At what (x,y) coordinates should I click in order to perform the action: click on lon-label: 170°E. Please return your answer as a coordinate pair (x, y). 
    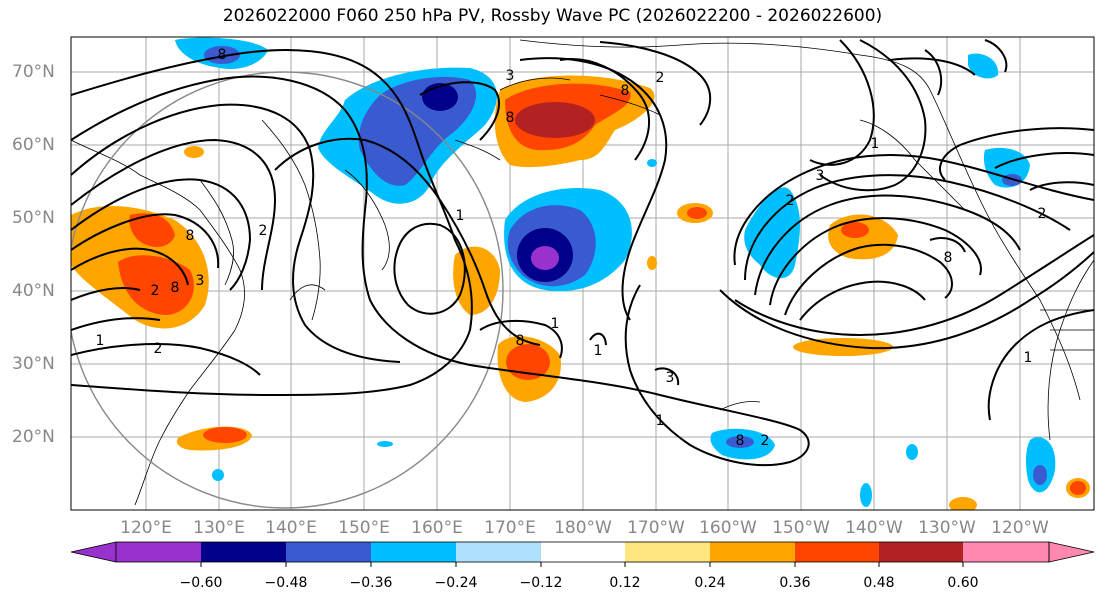
    Looking at the image, I should click on (510, 528).